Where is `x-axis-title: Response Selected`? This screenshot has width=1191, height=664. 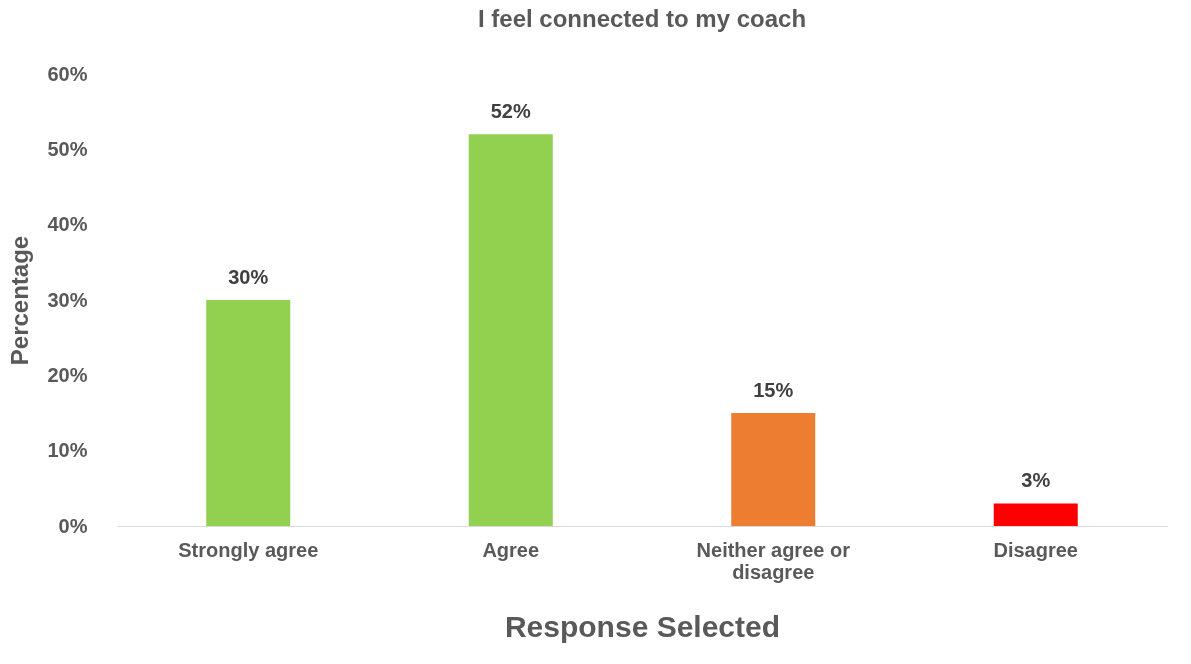
x-axis-title: Response Selected is located at coordinates (642, 626).